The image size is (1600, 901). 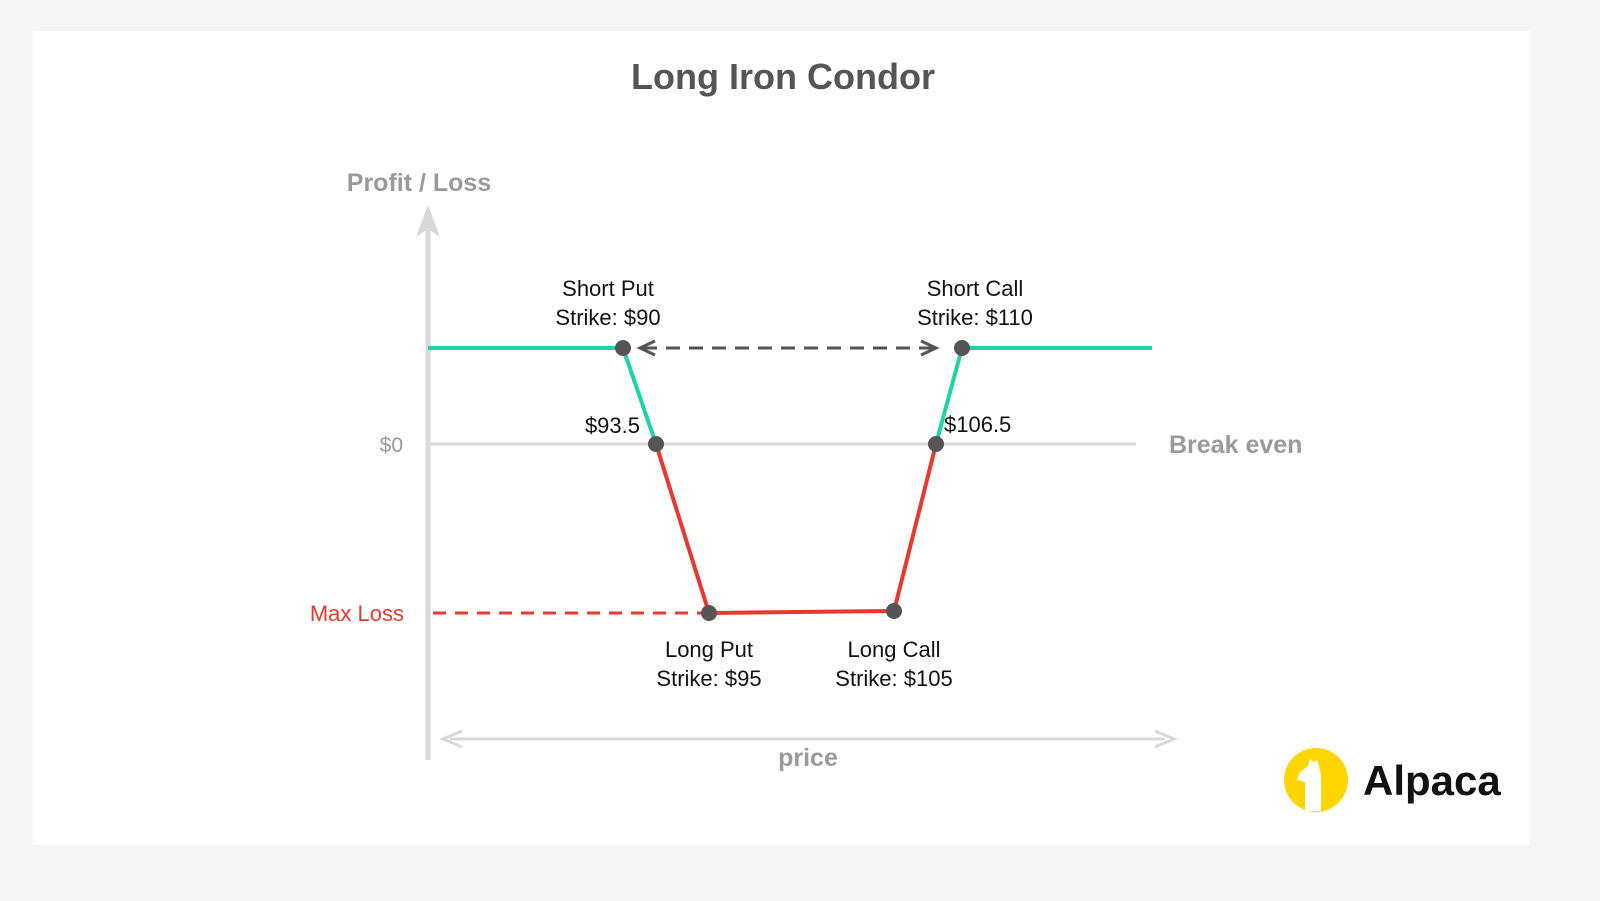 What do you see at coordinates (612, 425) in the screenshot?
I see `break-even-low-label: $93.5` at bounding box center [612, 425].